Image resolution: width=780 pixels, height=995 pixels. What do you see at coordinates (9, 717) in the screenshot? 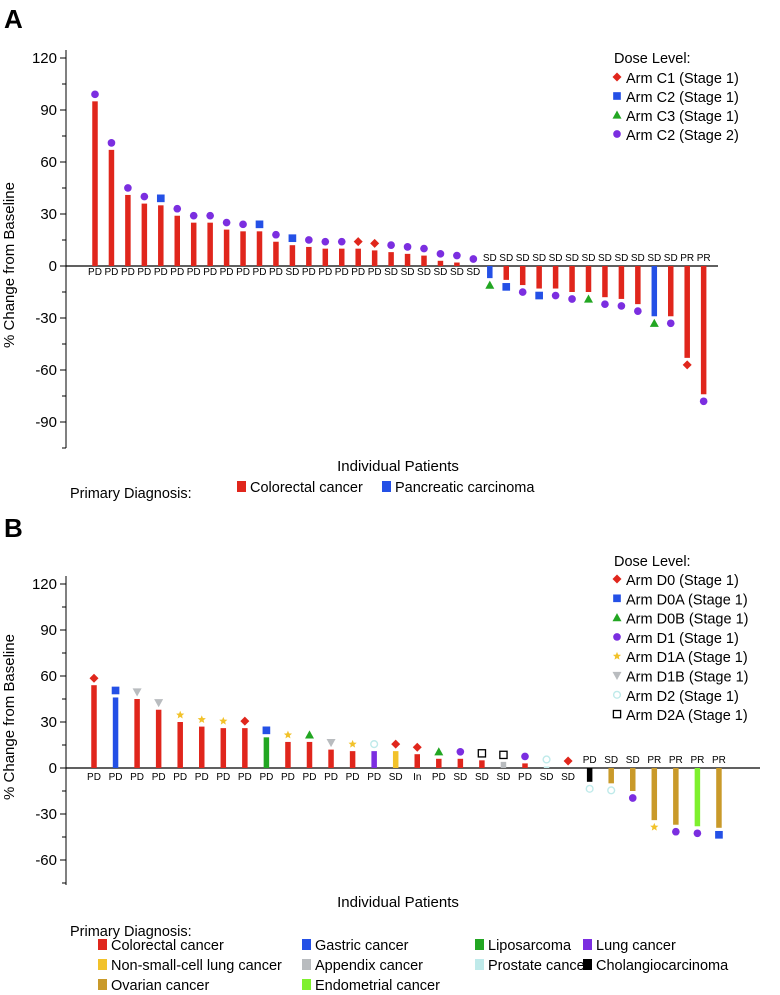
I see `panel-b-ylabel: % Change from Baseline` at bounding box center [9, 717].